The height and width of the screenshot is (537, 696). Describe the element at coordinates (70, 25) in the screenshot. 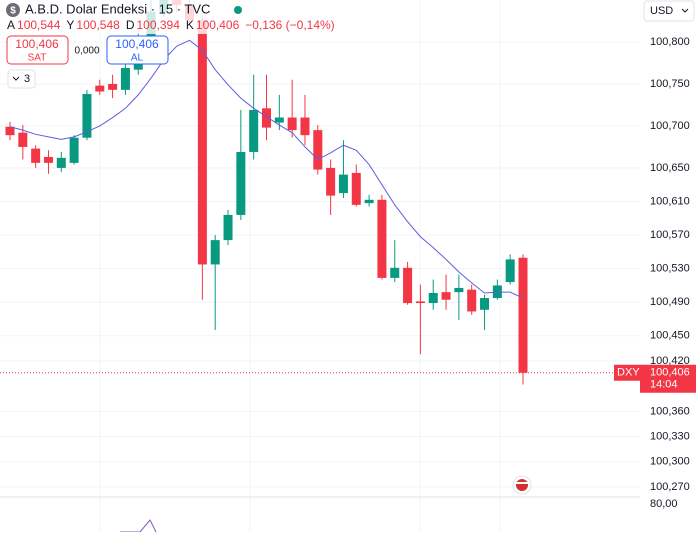

I see `ohlc-key: Y` at that location.